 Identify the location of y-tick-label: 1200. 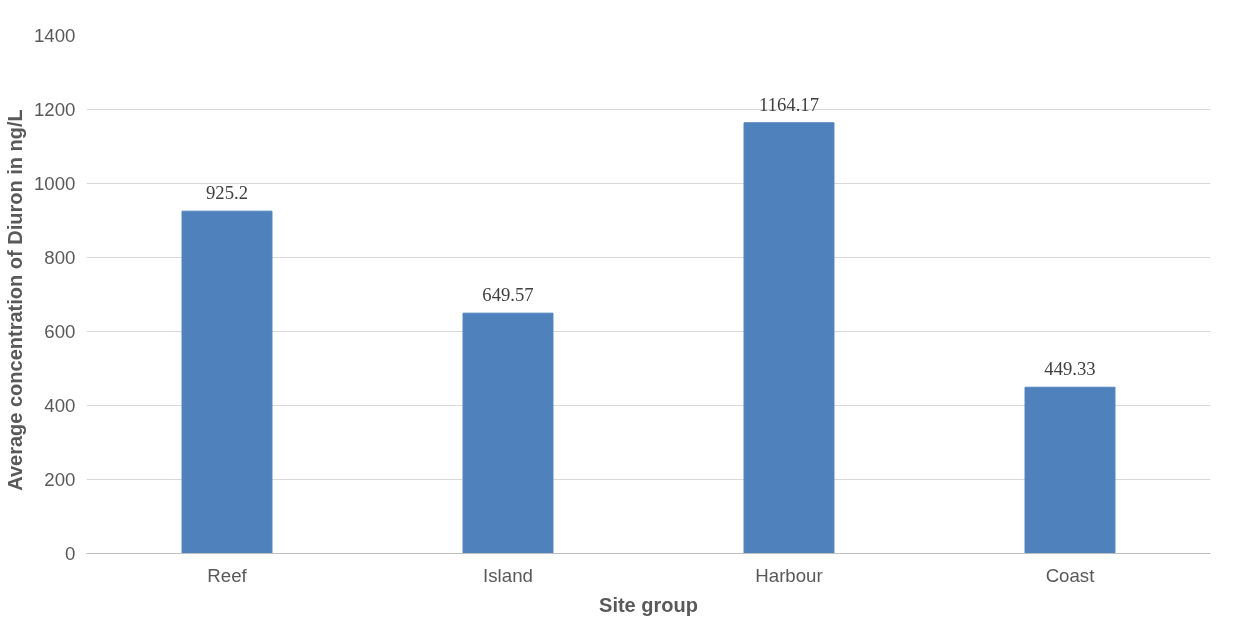
(55, 109).